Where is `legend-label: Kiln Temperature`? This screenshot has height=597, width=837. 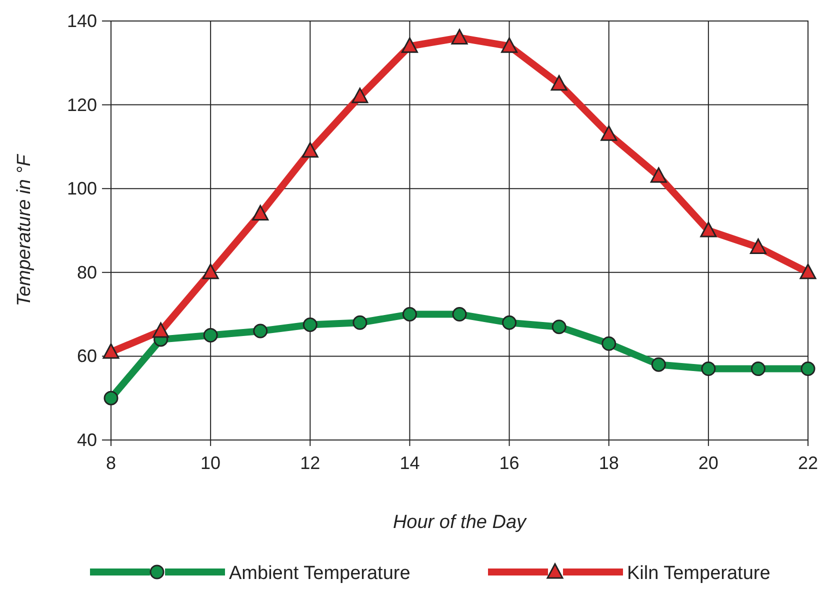
legend-label: Kiln Temperature is located at coordinates (698, 573).